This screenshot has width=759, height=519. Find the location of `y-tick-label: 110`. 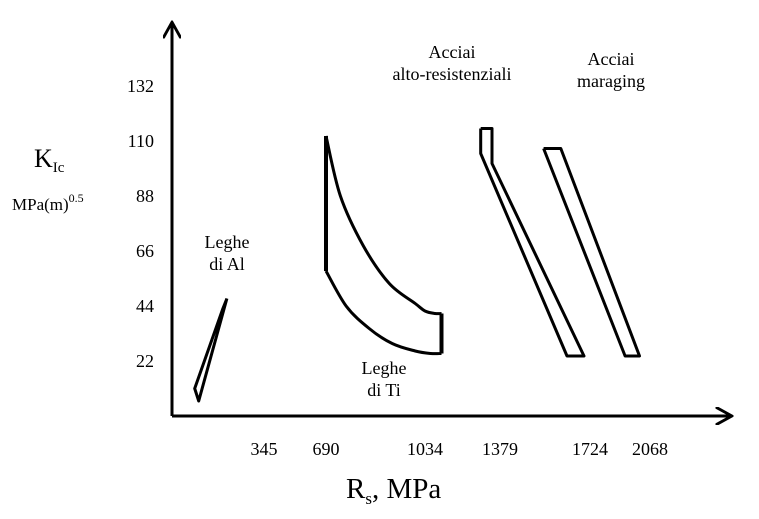

y-tick-label: 110 is located at coordinates (141, 141).